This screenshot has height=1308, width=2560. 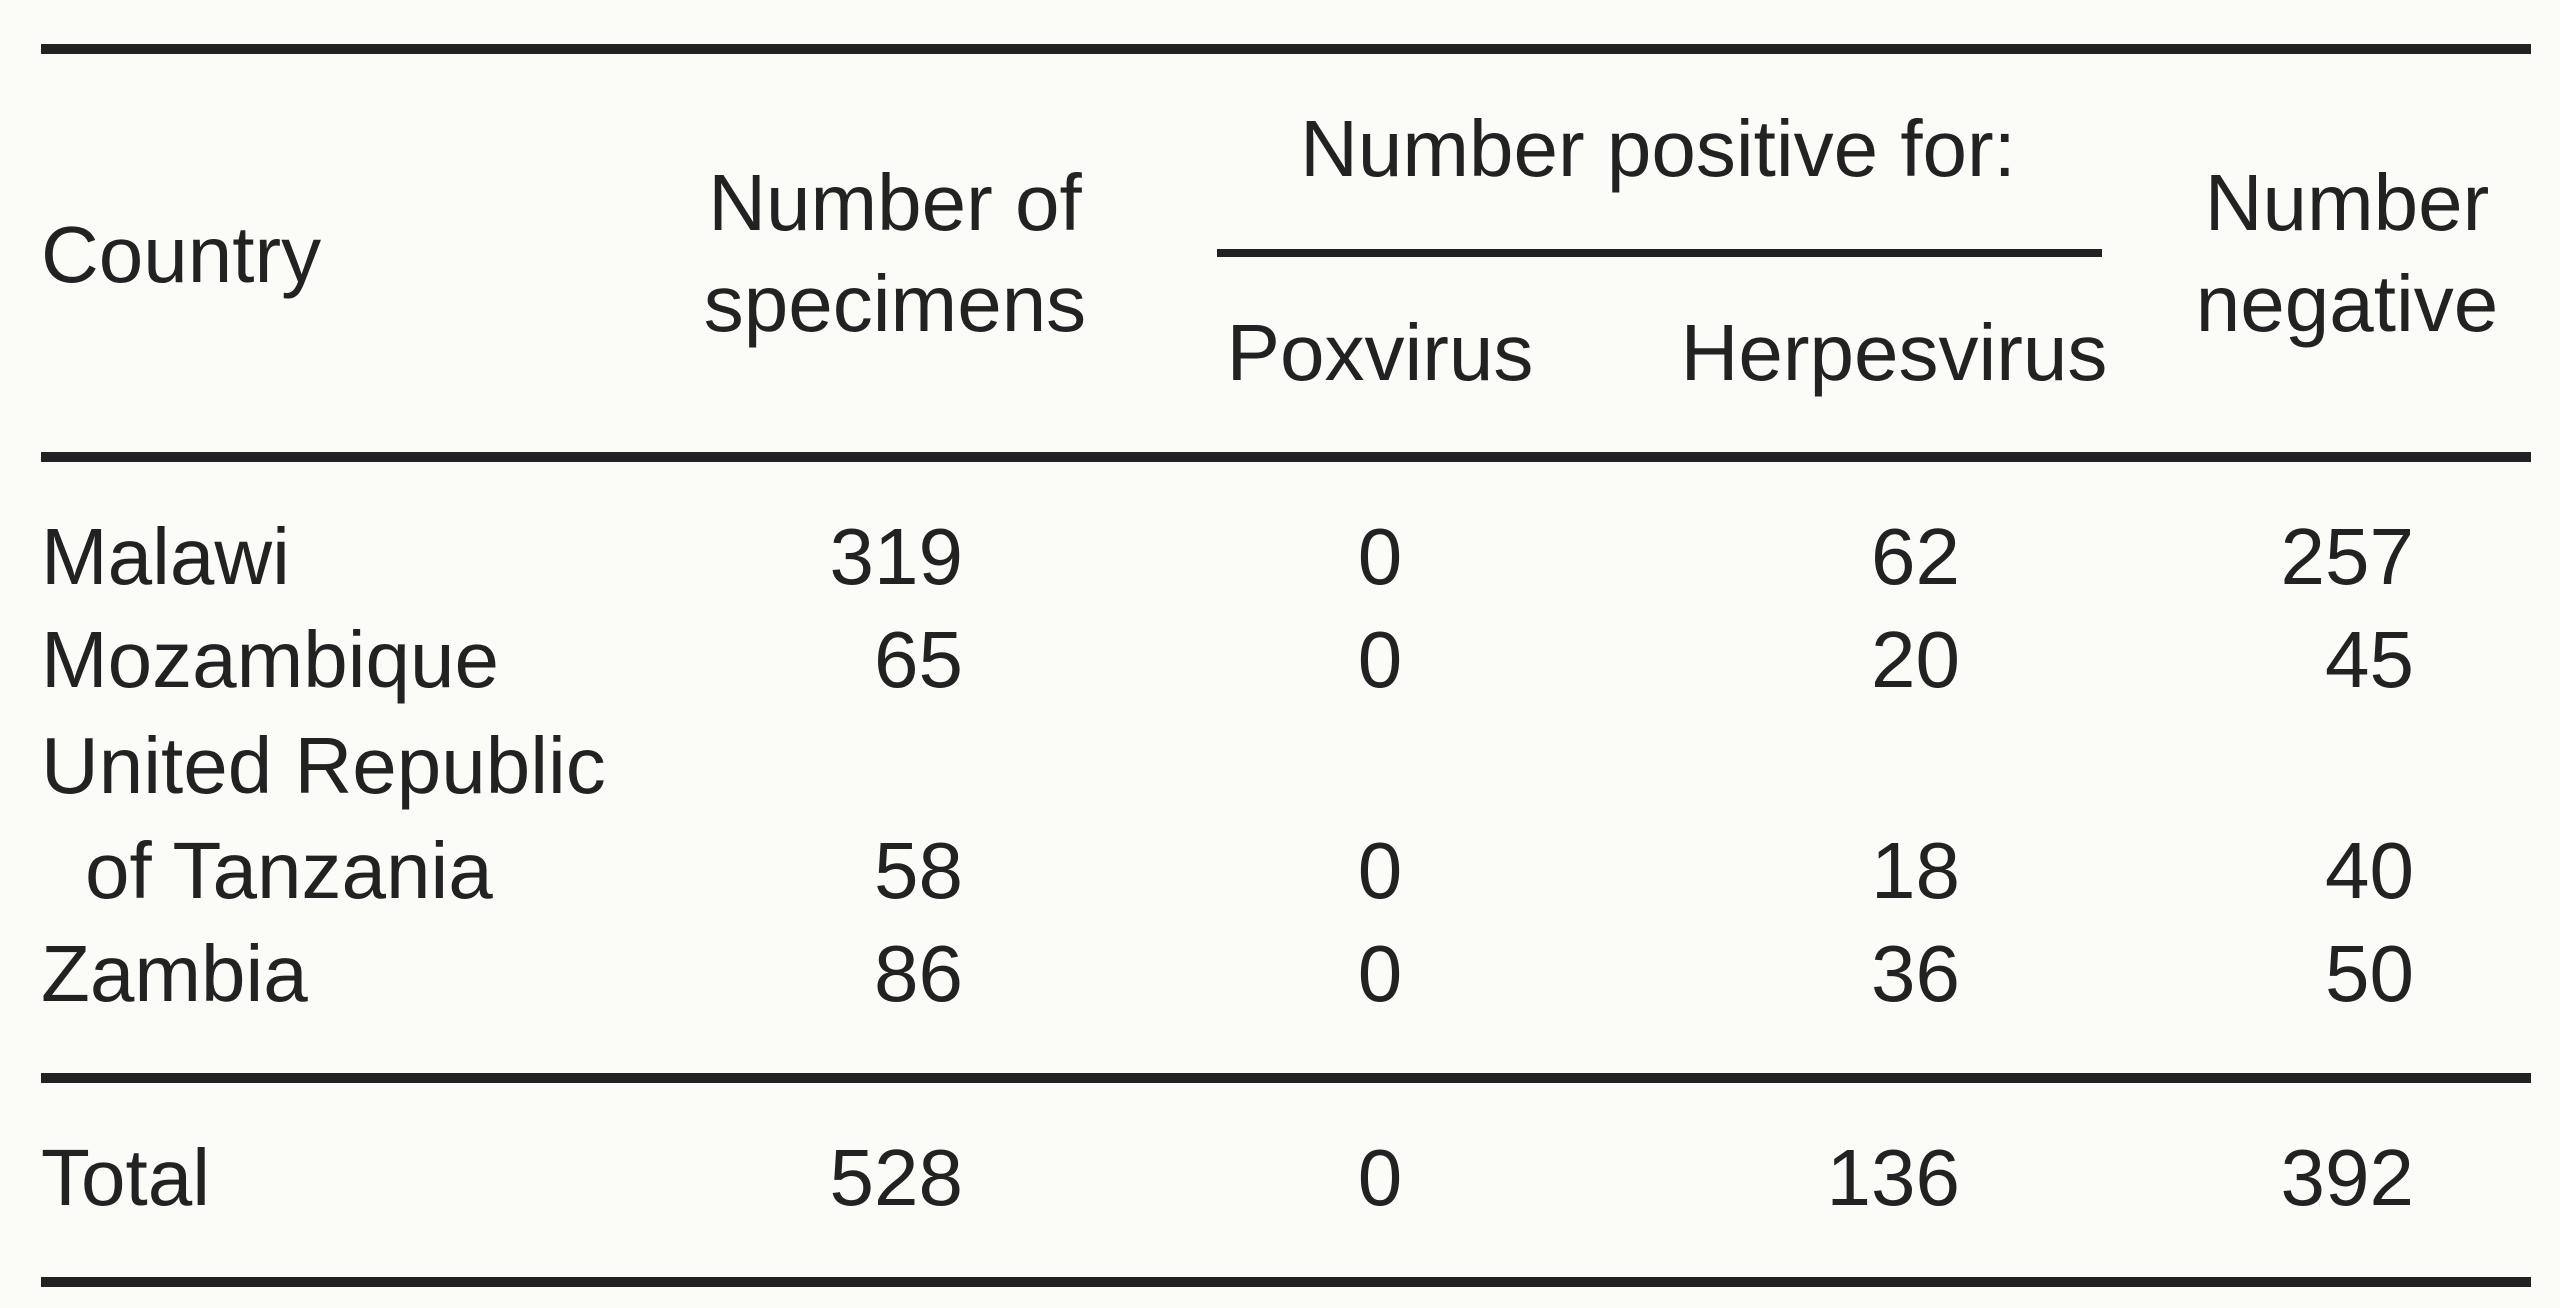 I want to click on cell-specimens: 319, so click(x=896, y=556).